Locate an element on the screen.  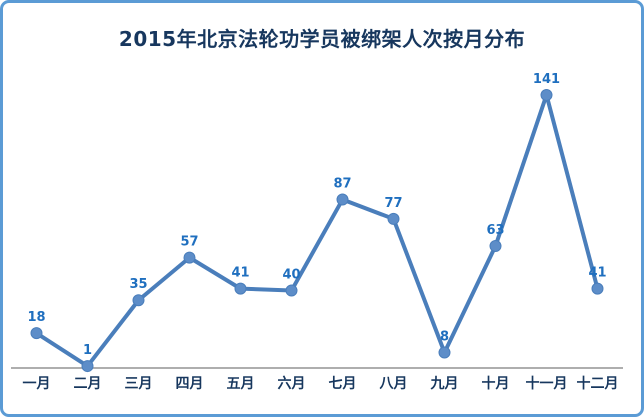
data-point-一月 is located at coordinates (36, 333).